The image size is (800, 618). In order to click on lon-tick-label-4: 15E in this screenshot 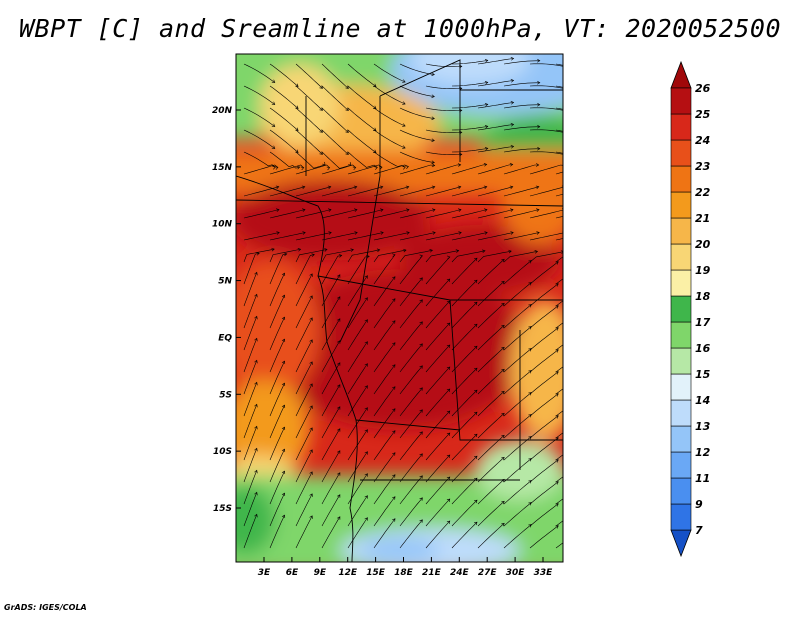, I will do `click(376, 573)`.